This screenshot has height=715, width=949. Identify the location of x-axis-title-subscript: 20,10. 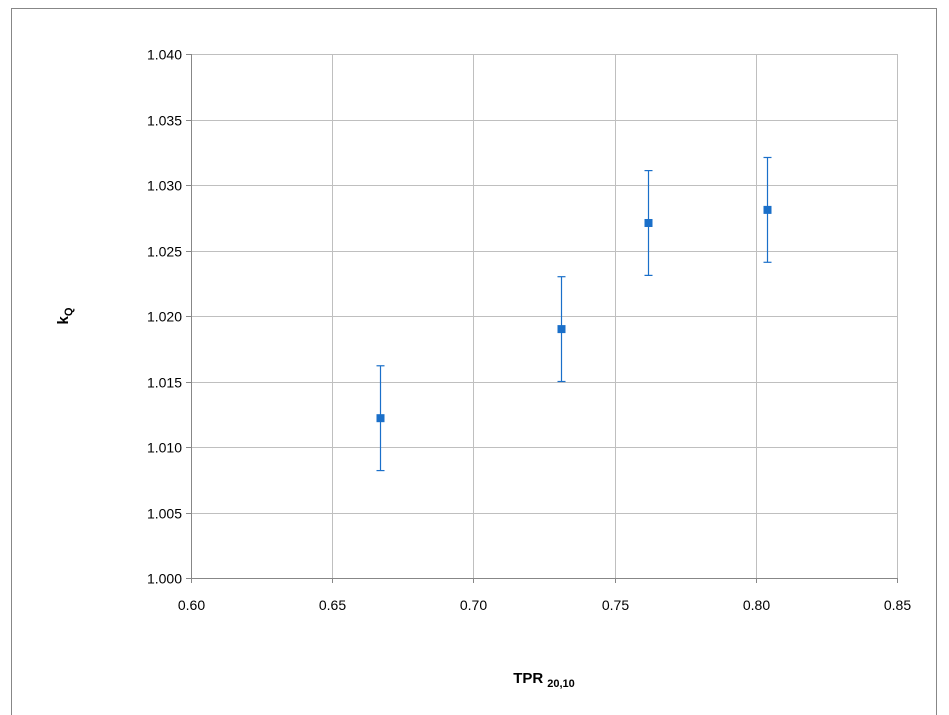
(561, 684).